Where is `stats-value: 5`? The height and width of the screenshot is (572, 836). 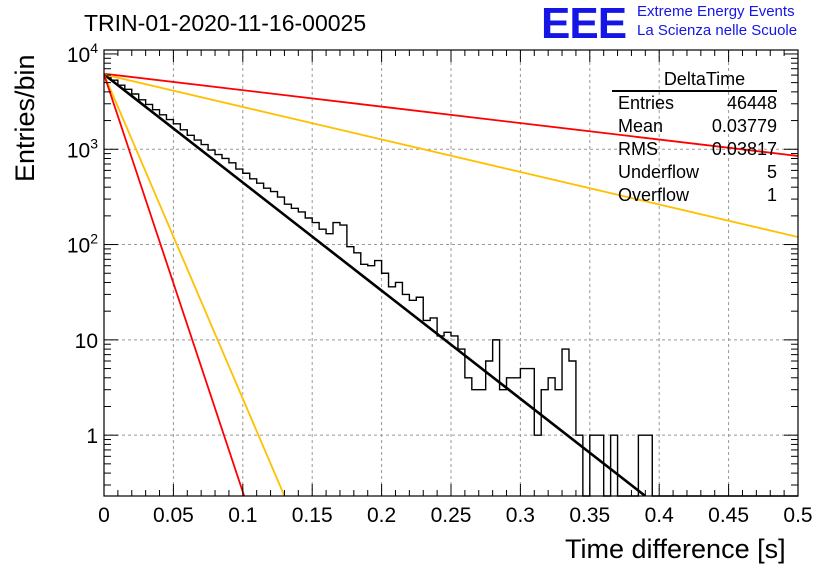 stats-value: 5 is located at coordinates (771, 172).